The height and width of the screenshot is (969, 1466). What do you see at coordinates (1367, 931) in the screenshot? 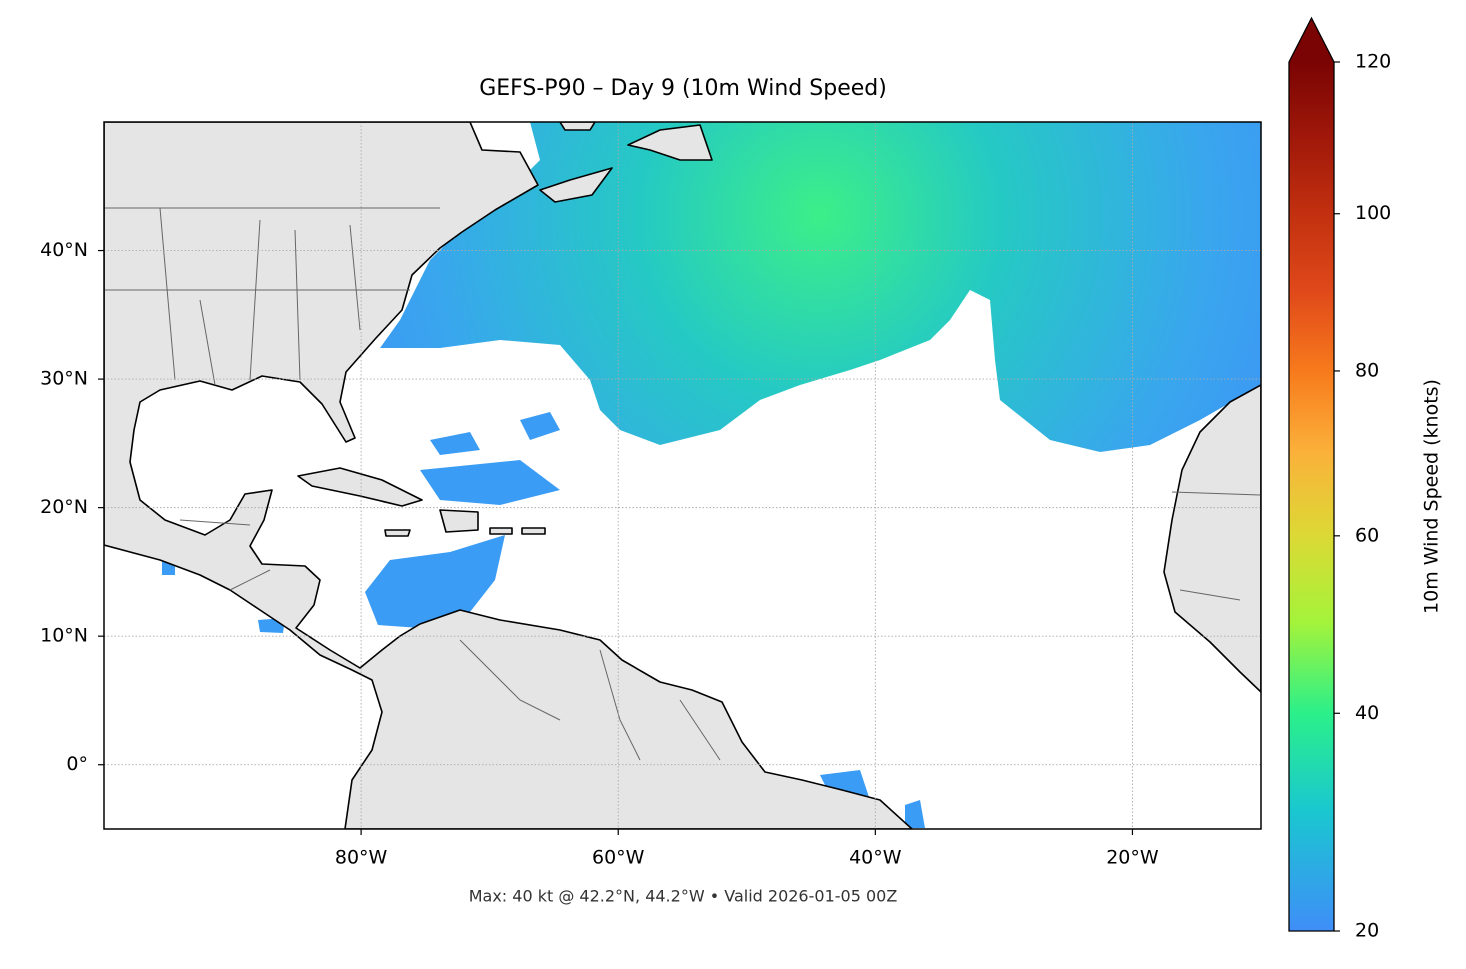
I see `colorbar-tick-label: 20` at bounding box center [1367, 931].